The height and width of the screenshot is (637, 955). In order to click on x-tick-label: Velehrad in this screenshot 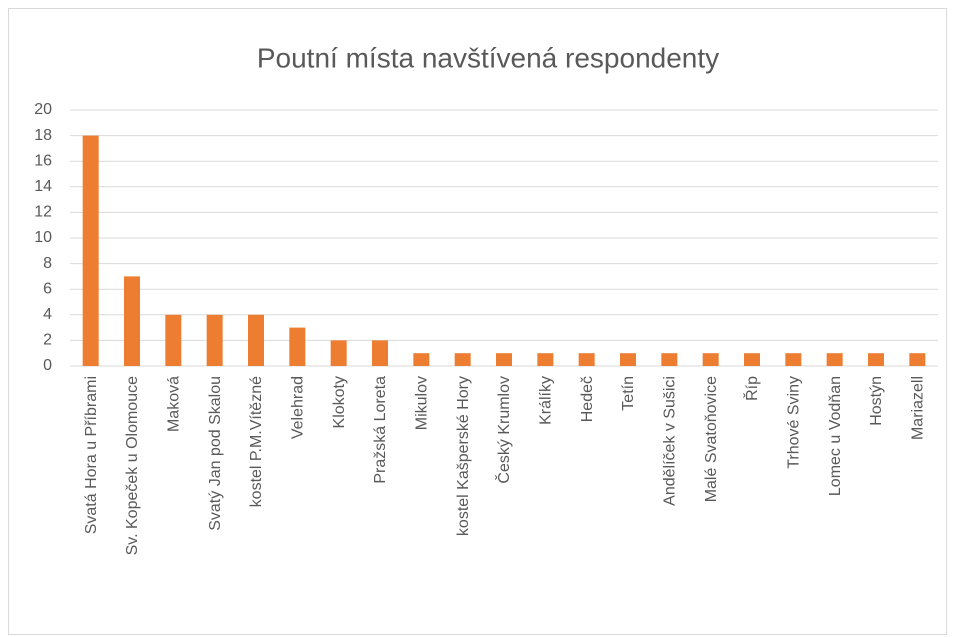, I will do `click(298, 407)`.